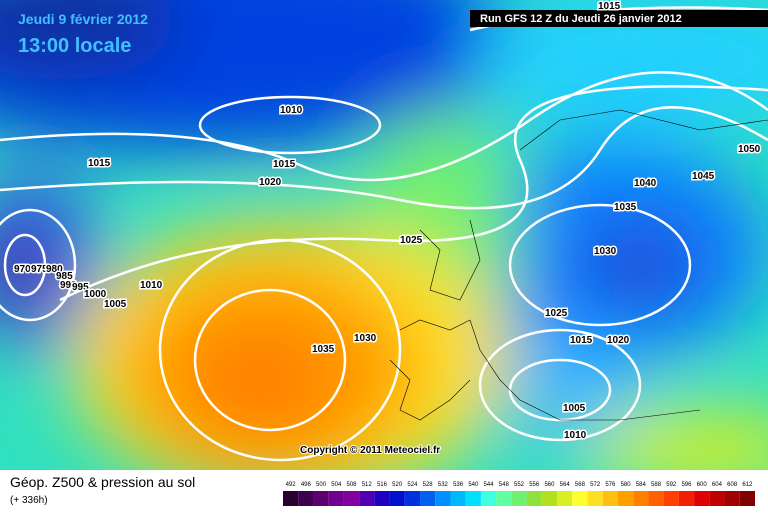 Image resolution: width=768 pixels, height=517 pixels. I want to click on isobar-label: 1045, so click(703, 176).